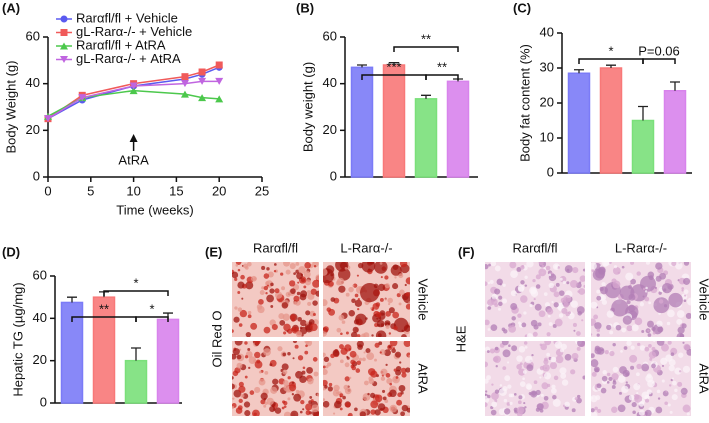 The height and width of the screenshot is (423, 709). What do you see at coordinates (366, 378) in the screenshot?
I see `micrograph` at bounding box center [366, 378].